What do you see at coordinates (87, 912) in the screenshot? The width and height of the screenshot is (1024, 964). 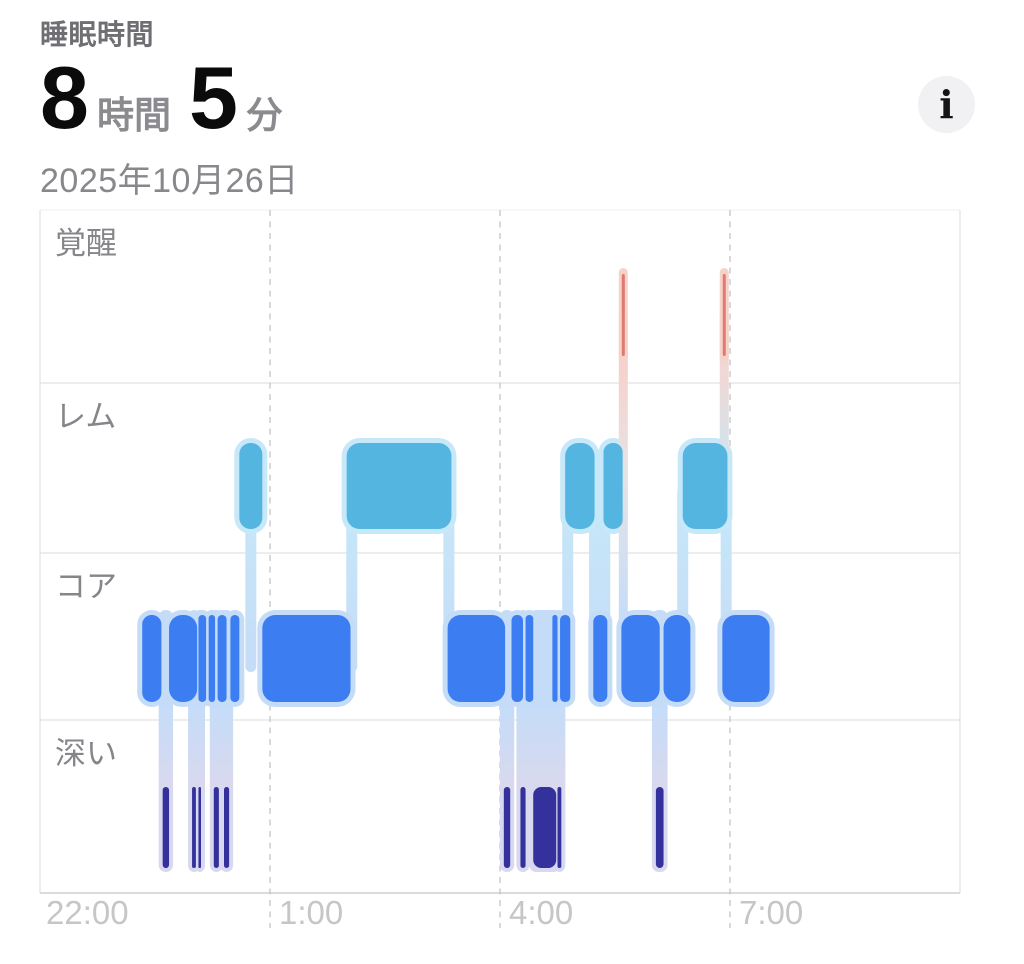 I see `x-axis-tick-label: 22:00` at bounding box center [87, 912].